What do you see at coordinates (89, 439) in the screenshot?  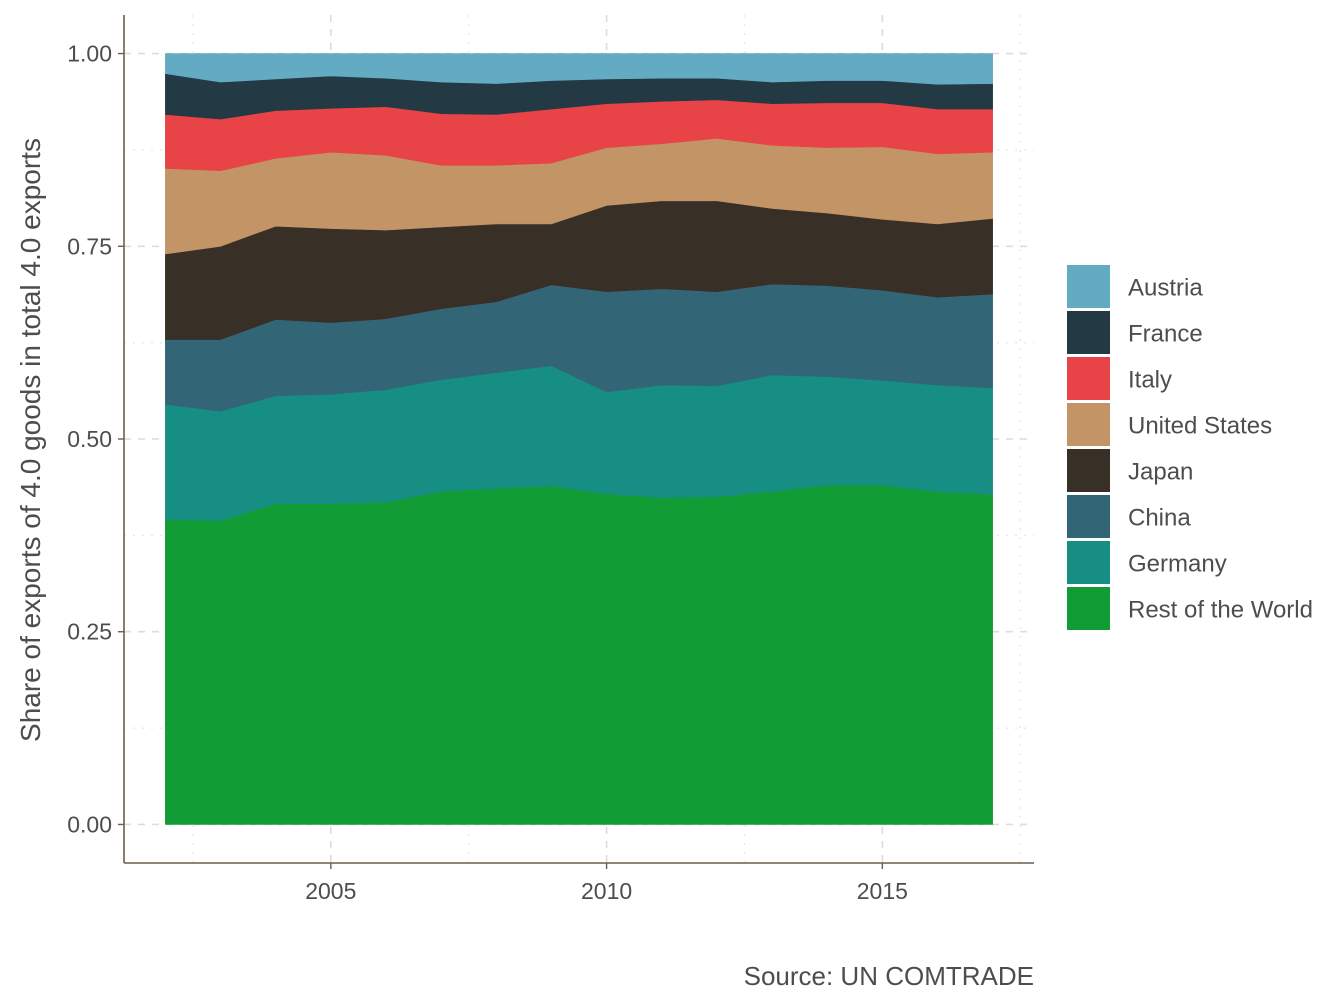 I see `y-tick-label: 0.50` at bounding box center [89, 439].